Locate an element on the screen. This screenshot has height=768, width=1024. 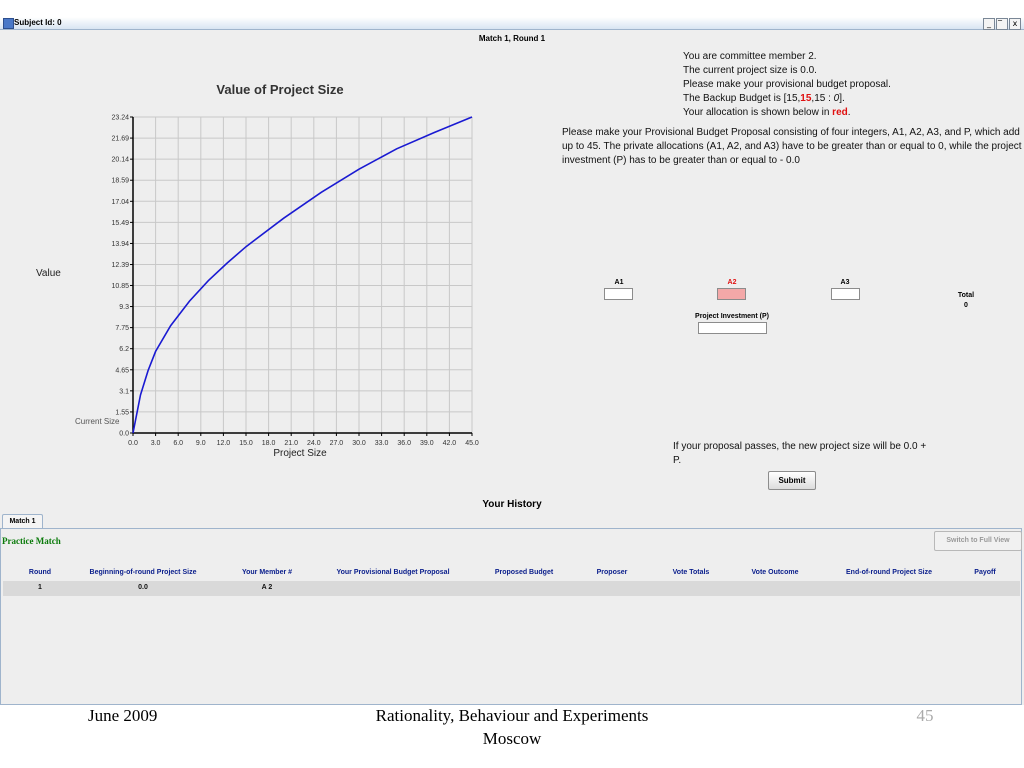
y-tick-label: 0.0 is located at coordinates (124, 434).